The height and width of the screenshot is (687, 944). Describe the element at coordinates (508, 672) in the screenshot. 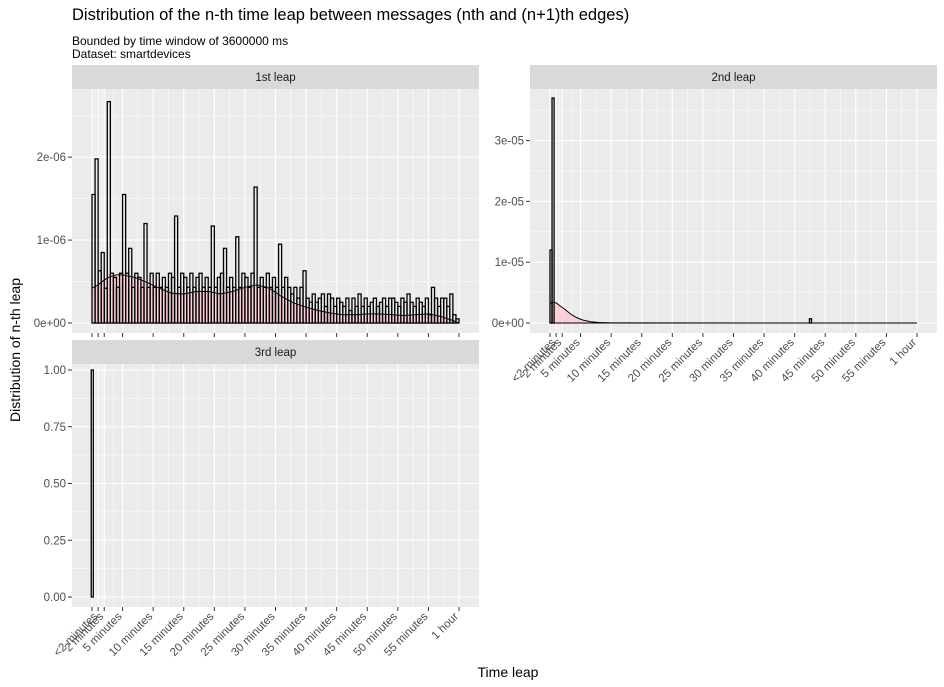

I see `x-axis-title: Time leap` at that location.